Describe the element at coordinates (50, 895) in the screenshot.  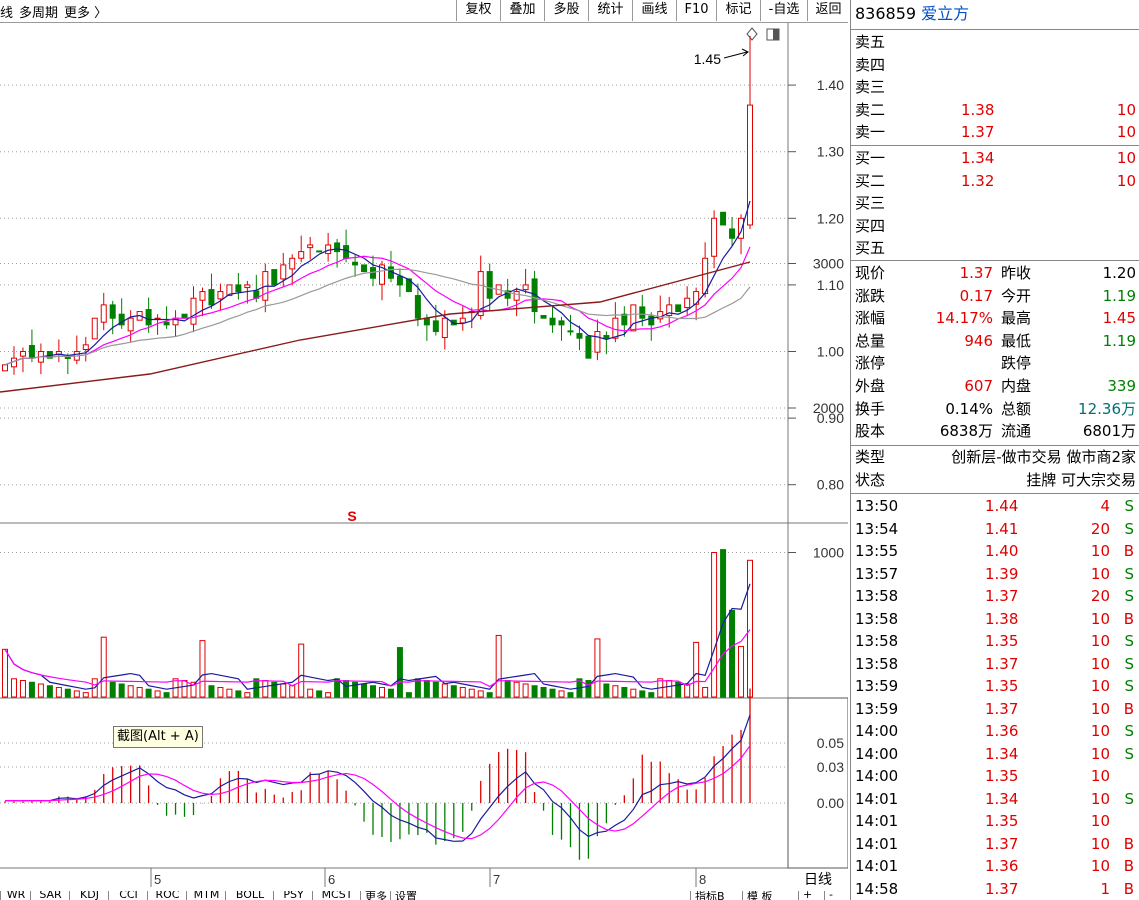
I see `indicator-tab: SAR` at that location.